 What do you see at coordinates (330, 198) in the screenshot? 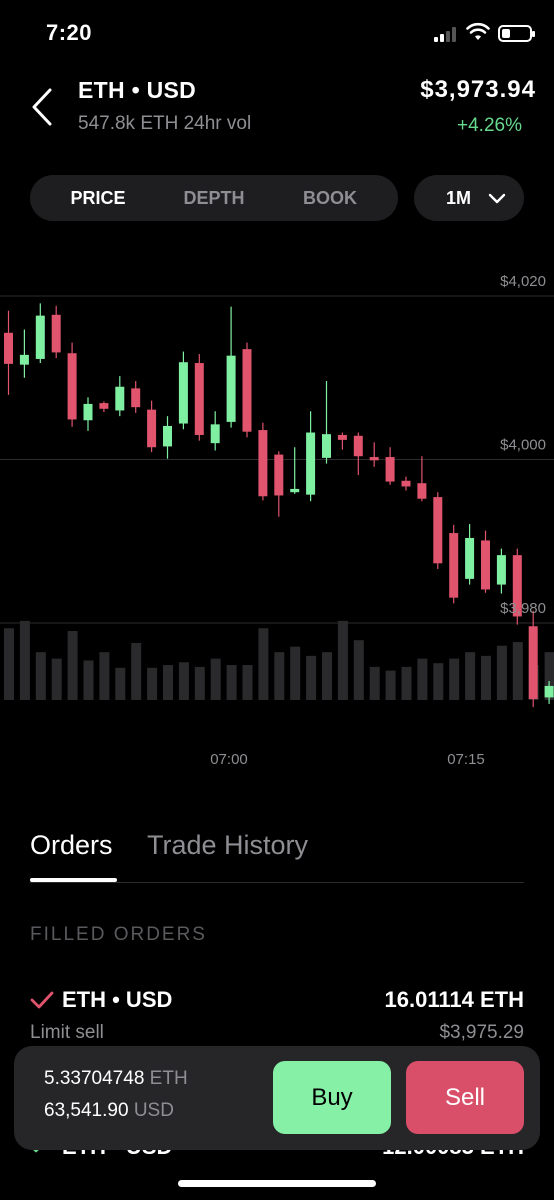
I see `tab-book: BOOK` at bounding box center [330, 198].